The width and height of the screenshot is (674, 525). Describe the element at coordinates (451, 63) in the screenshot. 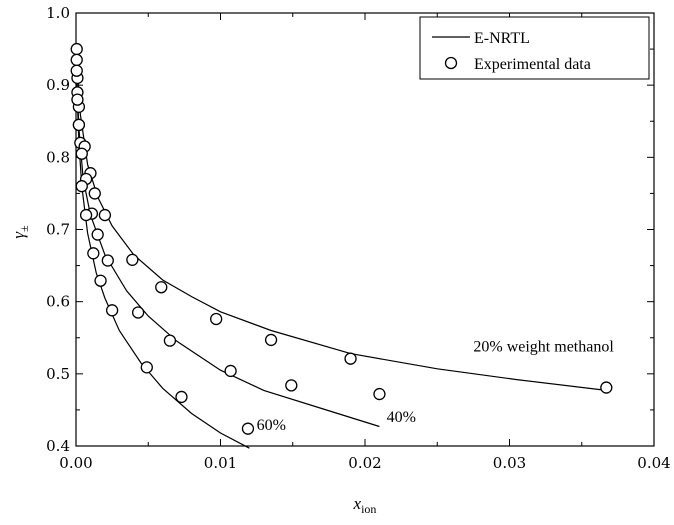

I see `legend-circle-swatch` at that location.